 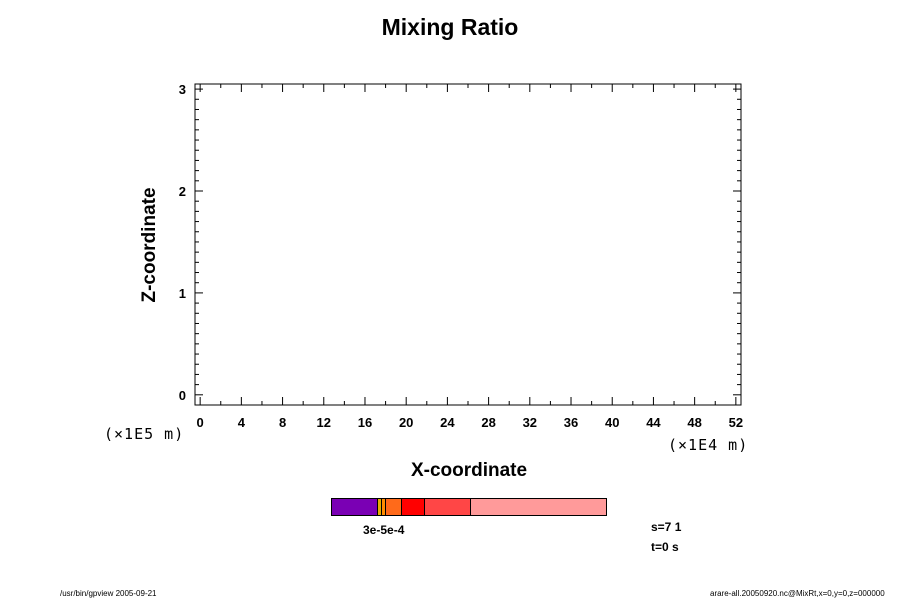 What do you see at coordinates (447, 422) in the screenshot?
I see `x-tick-label: 24` at bounding box center [447, 422].